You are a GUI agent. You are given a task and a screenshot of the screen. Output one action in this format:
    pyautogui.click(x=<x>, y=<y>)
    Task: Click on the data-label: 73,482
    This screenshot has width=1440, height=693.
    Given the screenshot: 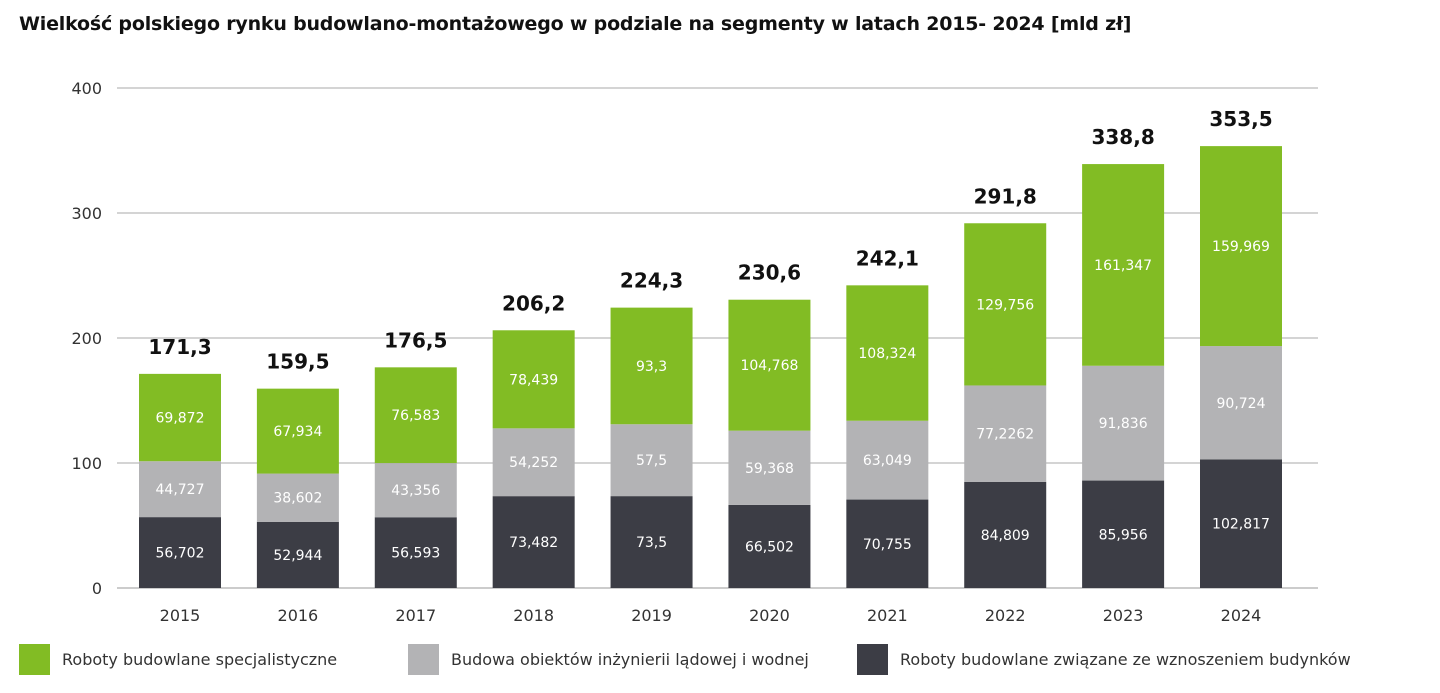 What is the action you would take?
    pyautogui.click(x=533, y=543)
    